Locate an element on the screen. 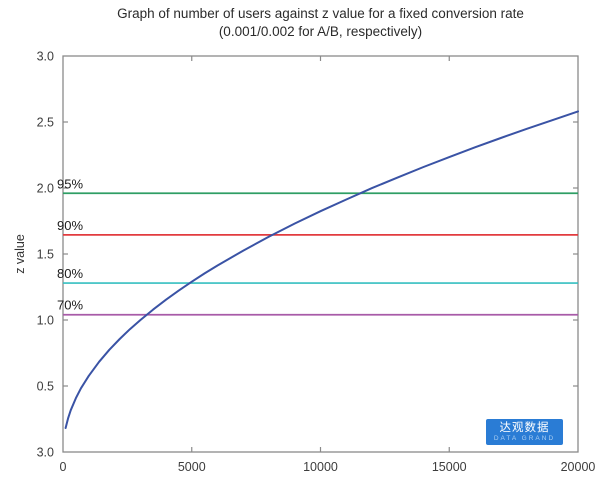  reference-line-label-80pct: 80% is located at coordinates (70, 273).